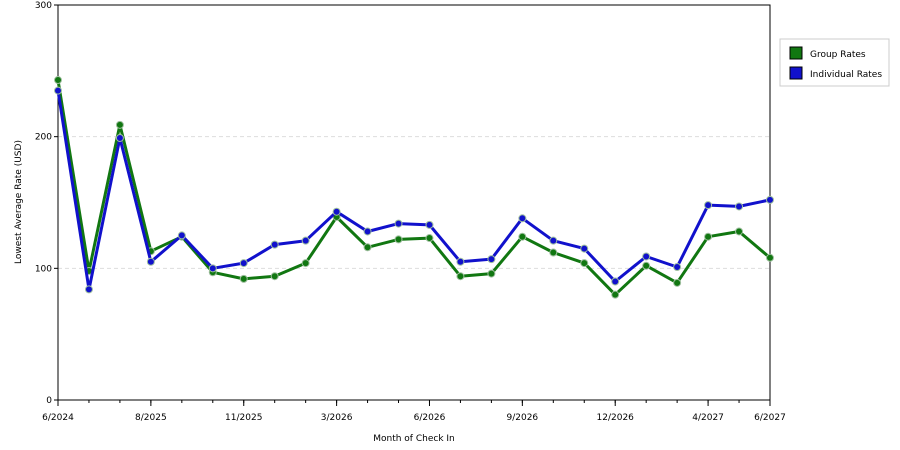  What do you see at coordinates (708, 418) in the screenshot?
I see `x-tick-label: 4/2027` at bounding box center [708, 418].